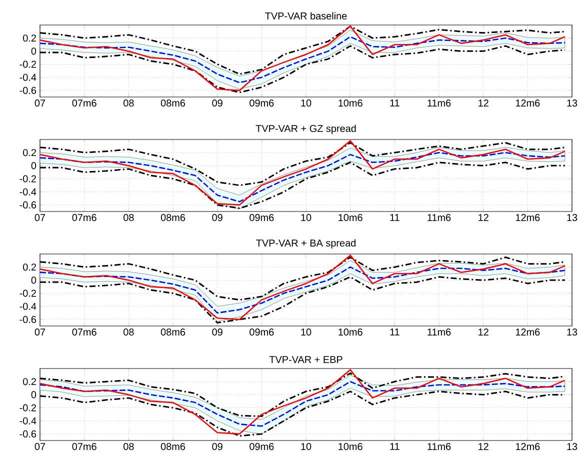  What do you see at coordinates (305, 360) in the screenshot?
I see `chart-title: TVP-VAR + EBP` at bounding box center [305, 360].